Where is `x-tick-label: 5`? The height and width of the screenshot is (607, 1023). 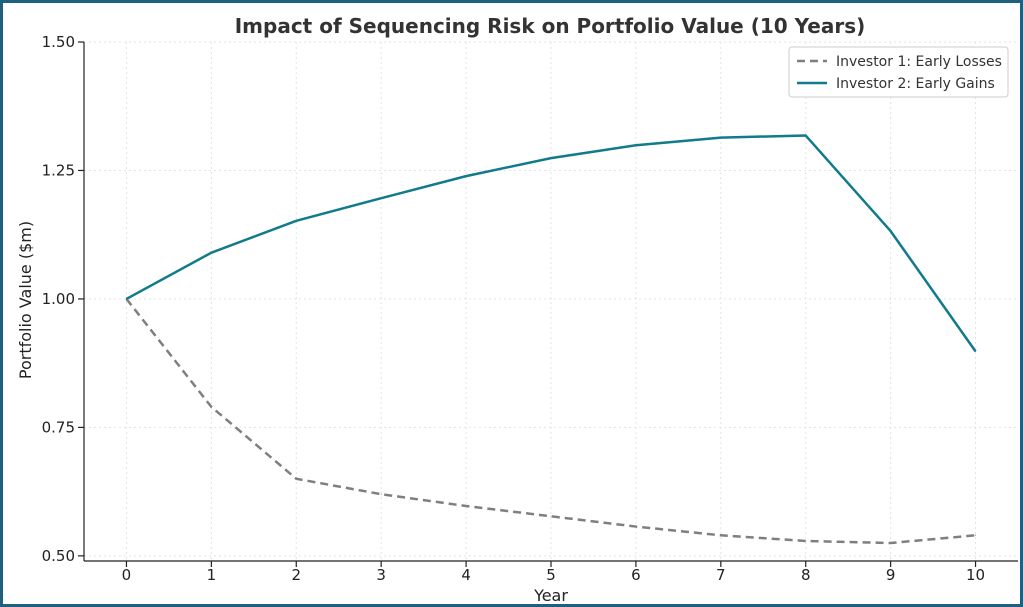 x-tick-label: 5 is located at coordinates (551, 575).